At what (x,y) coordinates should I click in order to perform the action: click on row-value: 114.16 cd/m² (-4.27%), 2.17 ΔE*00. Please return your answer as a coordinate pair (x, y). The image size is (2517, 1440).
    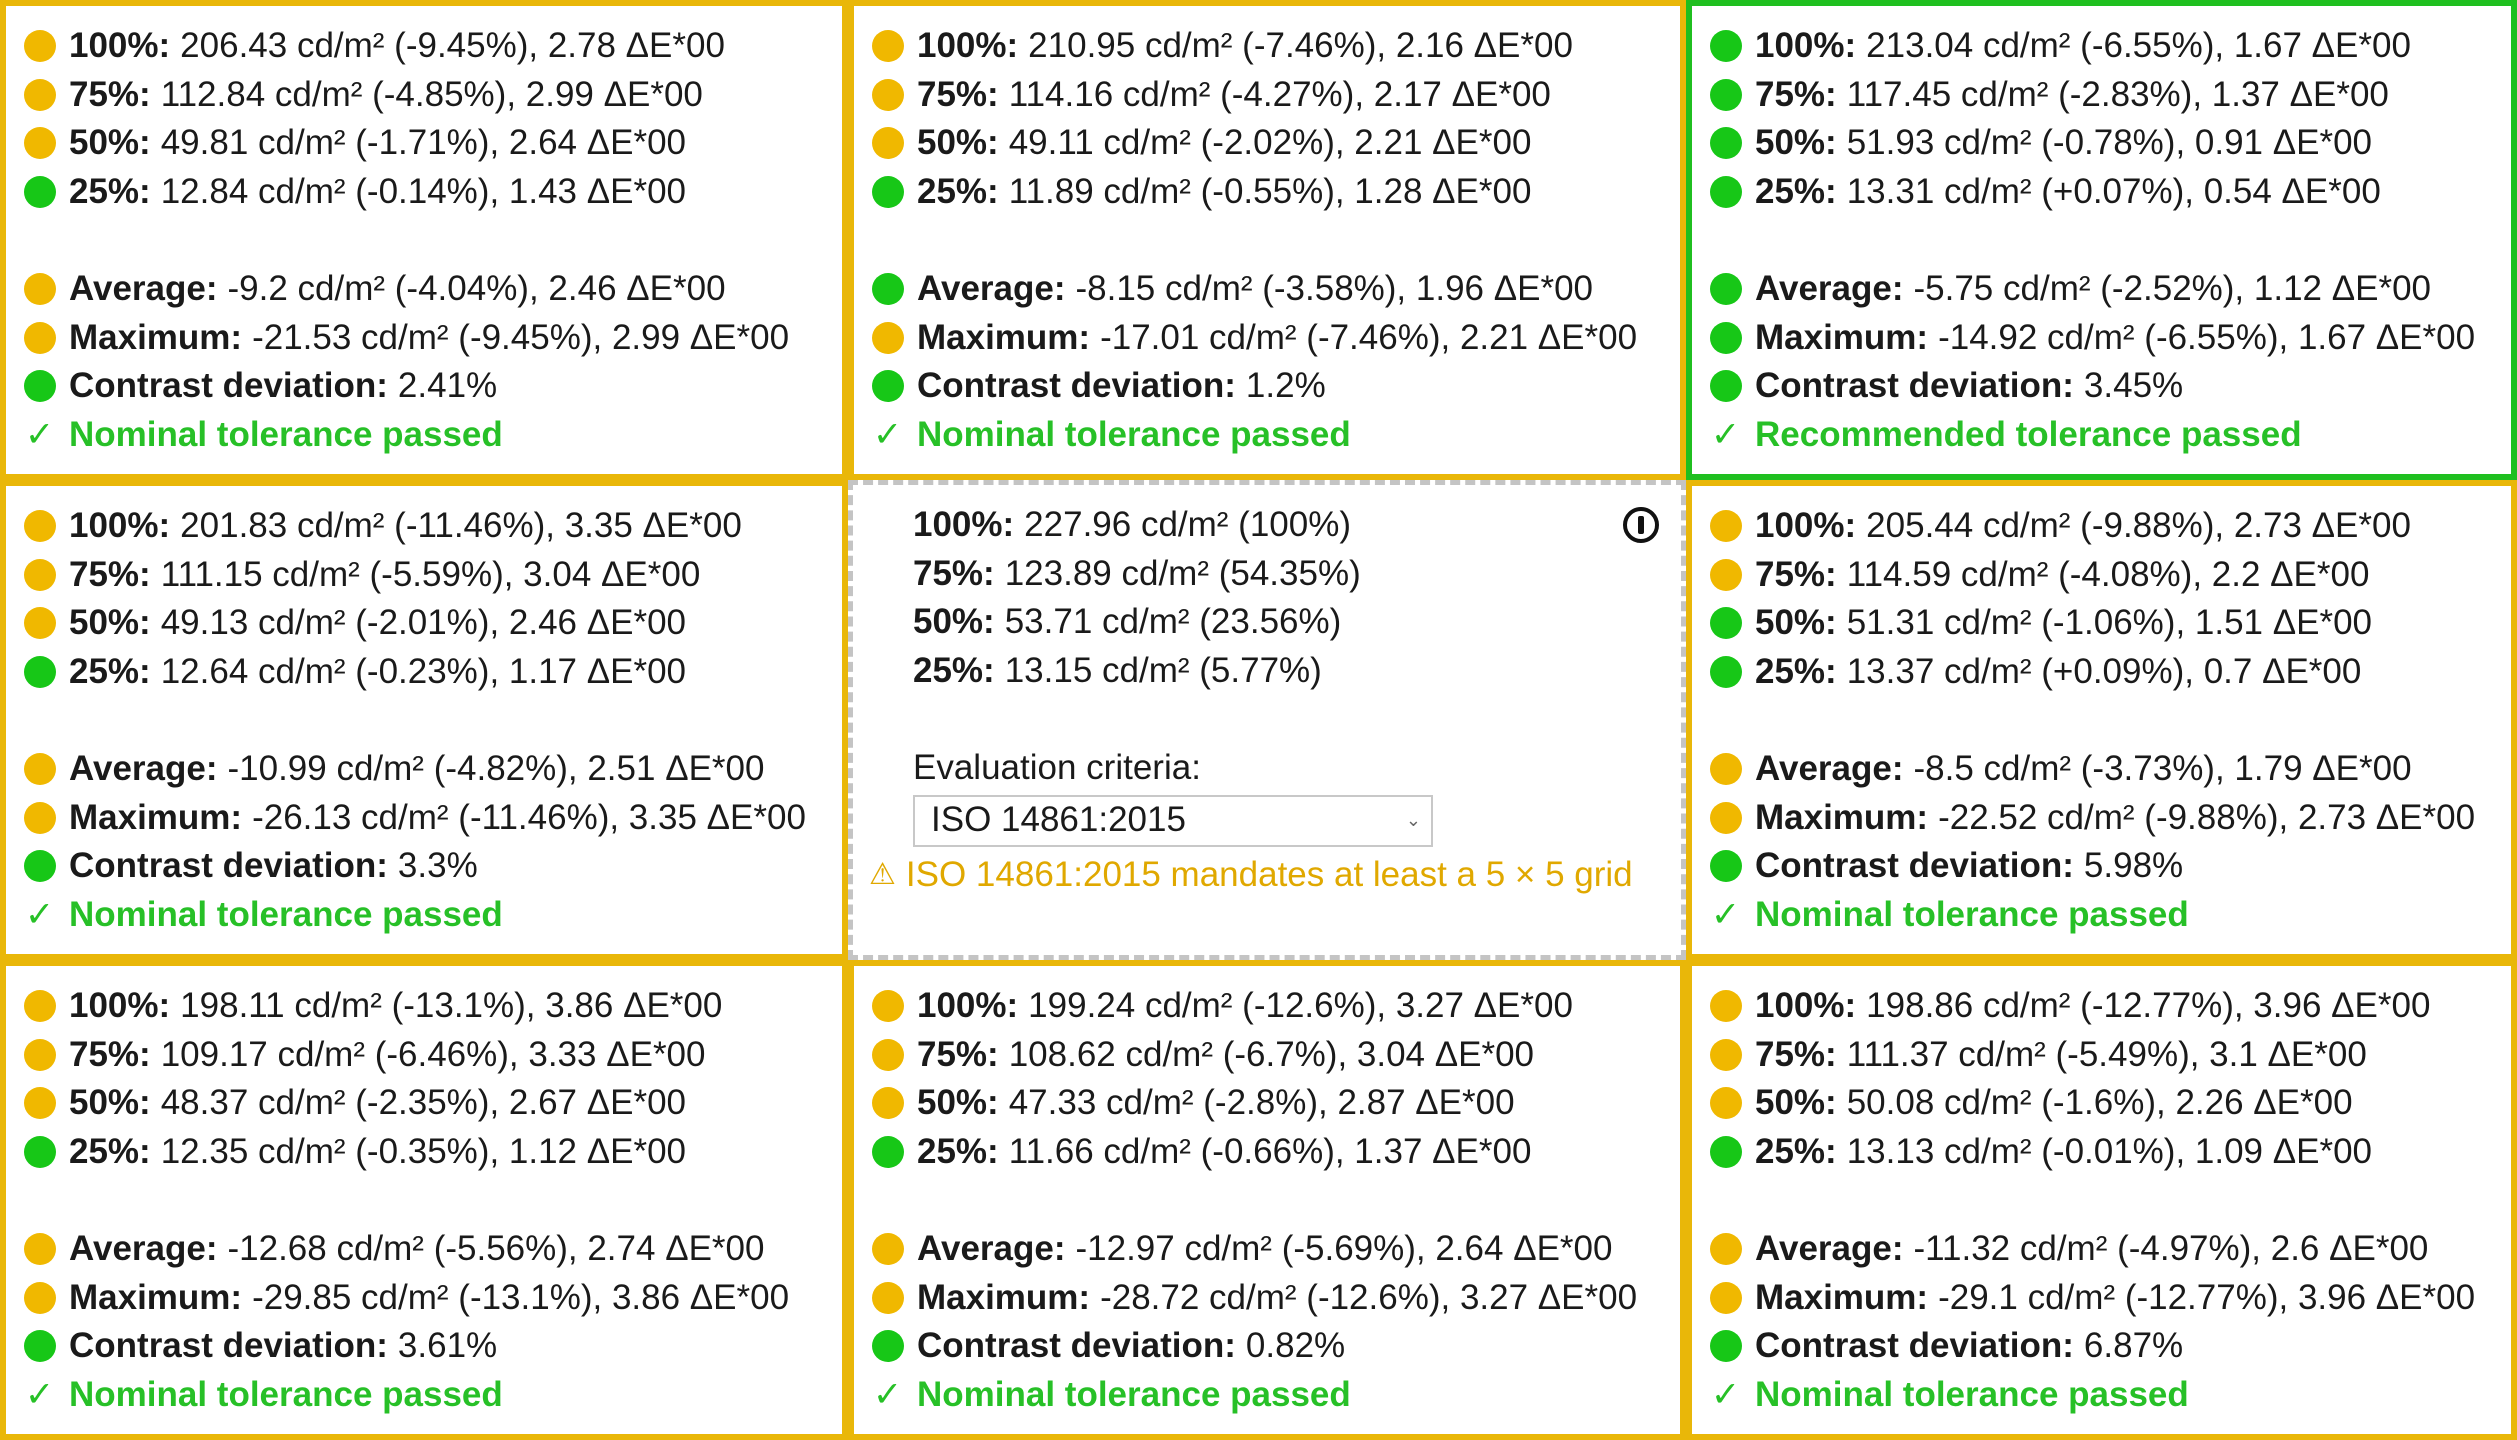
    Looking at the image, I should click on (1279, 94).